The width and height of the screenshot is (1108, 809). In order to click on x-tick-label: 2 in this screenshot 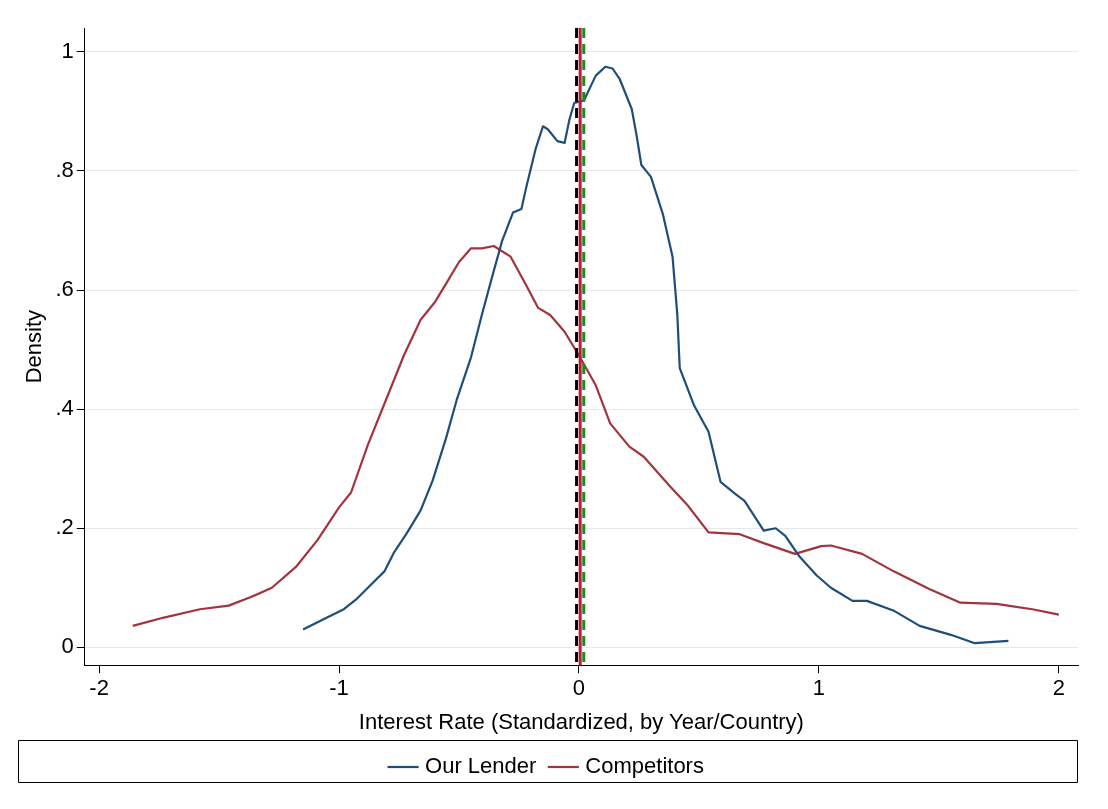, I will do `click(1058, 688)`.